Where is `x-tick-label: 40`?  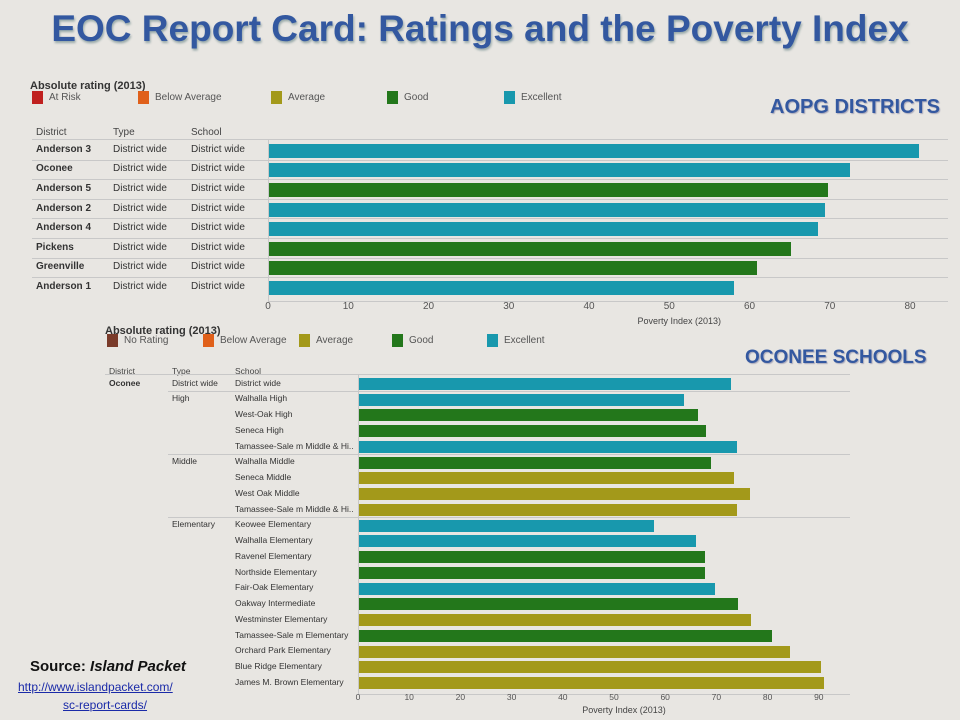
x-tick-label: 40 is located at coordinates (563, 697).